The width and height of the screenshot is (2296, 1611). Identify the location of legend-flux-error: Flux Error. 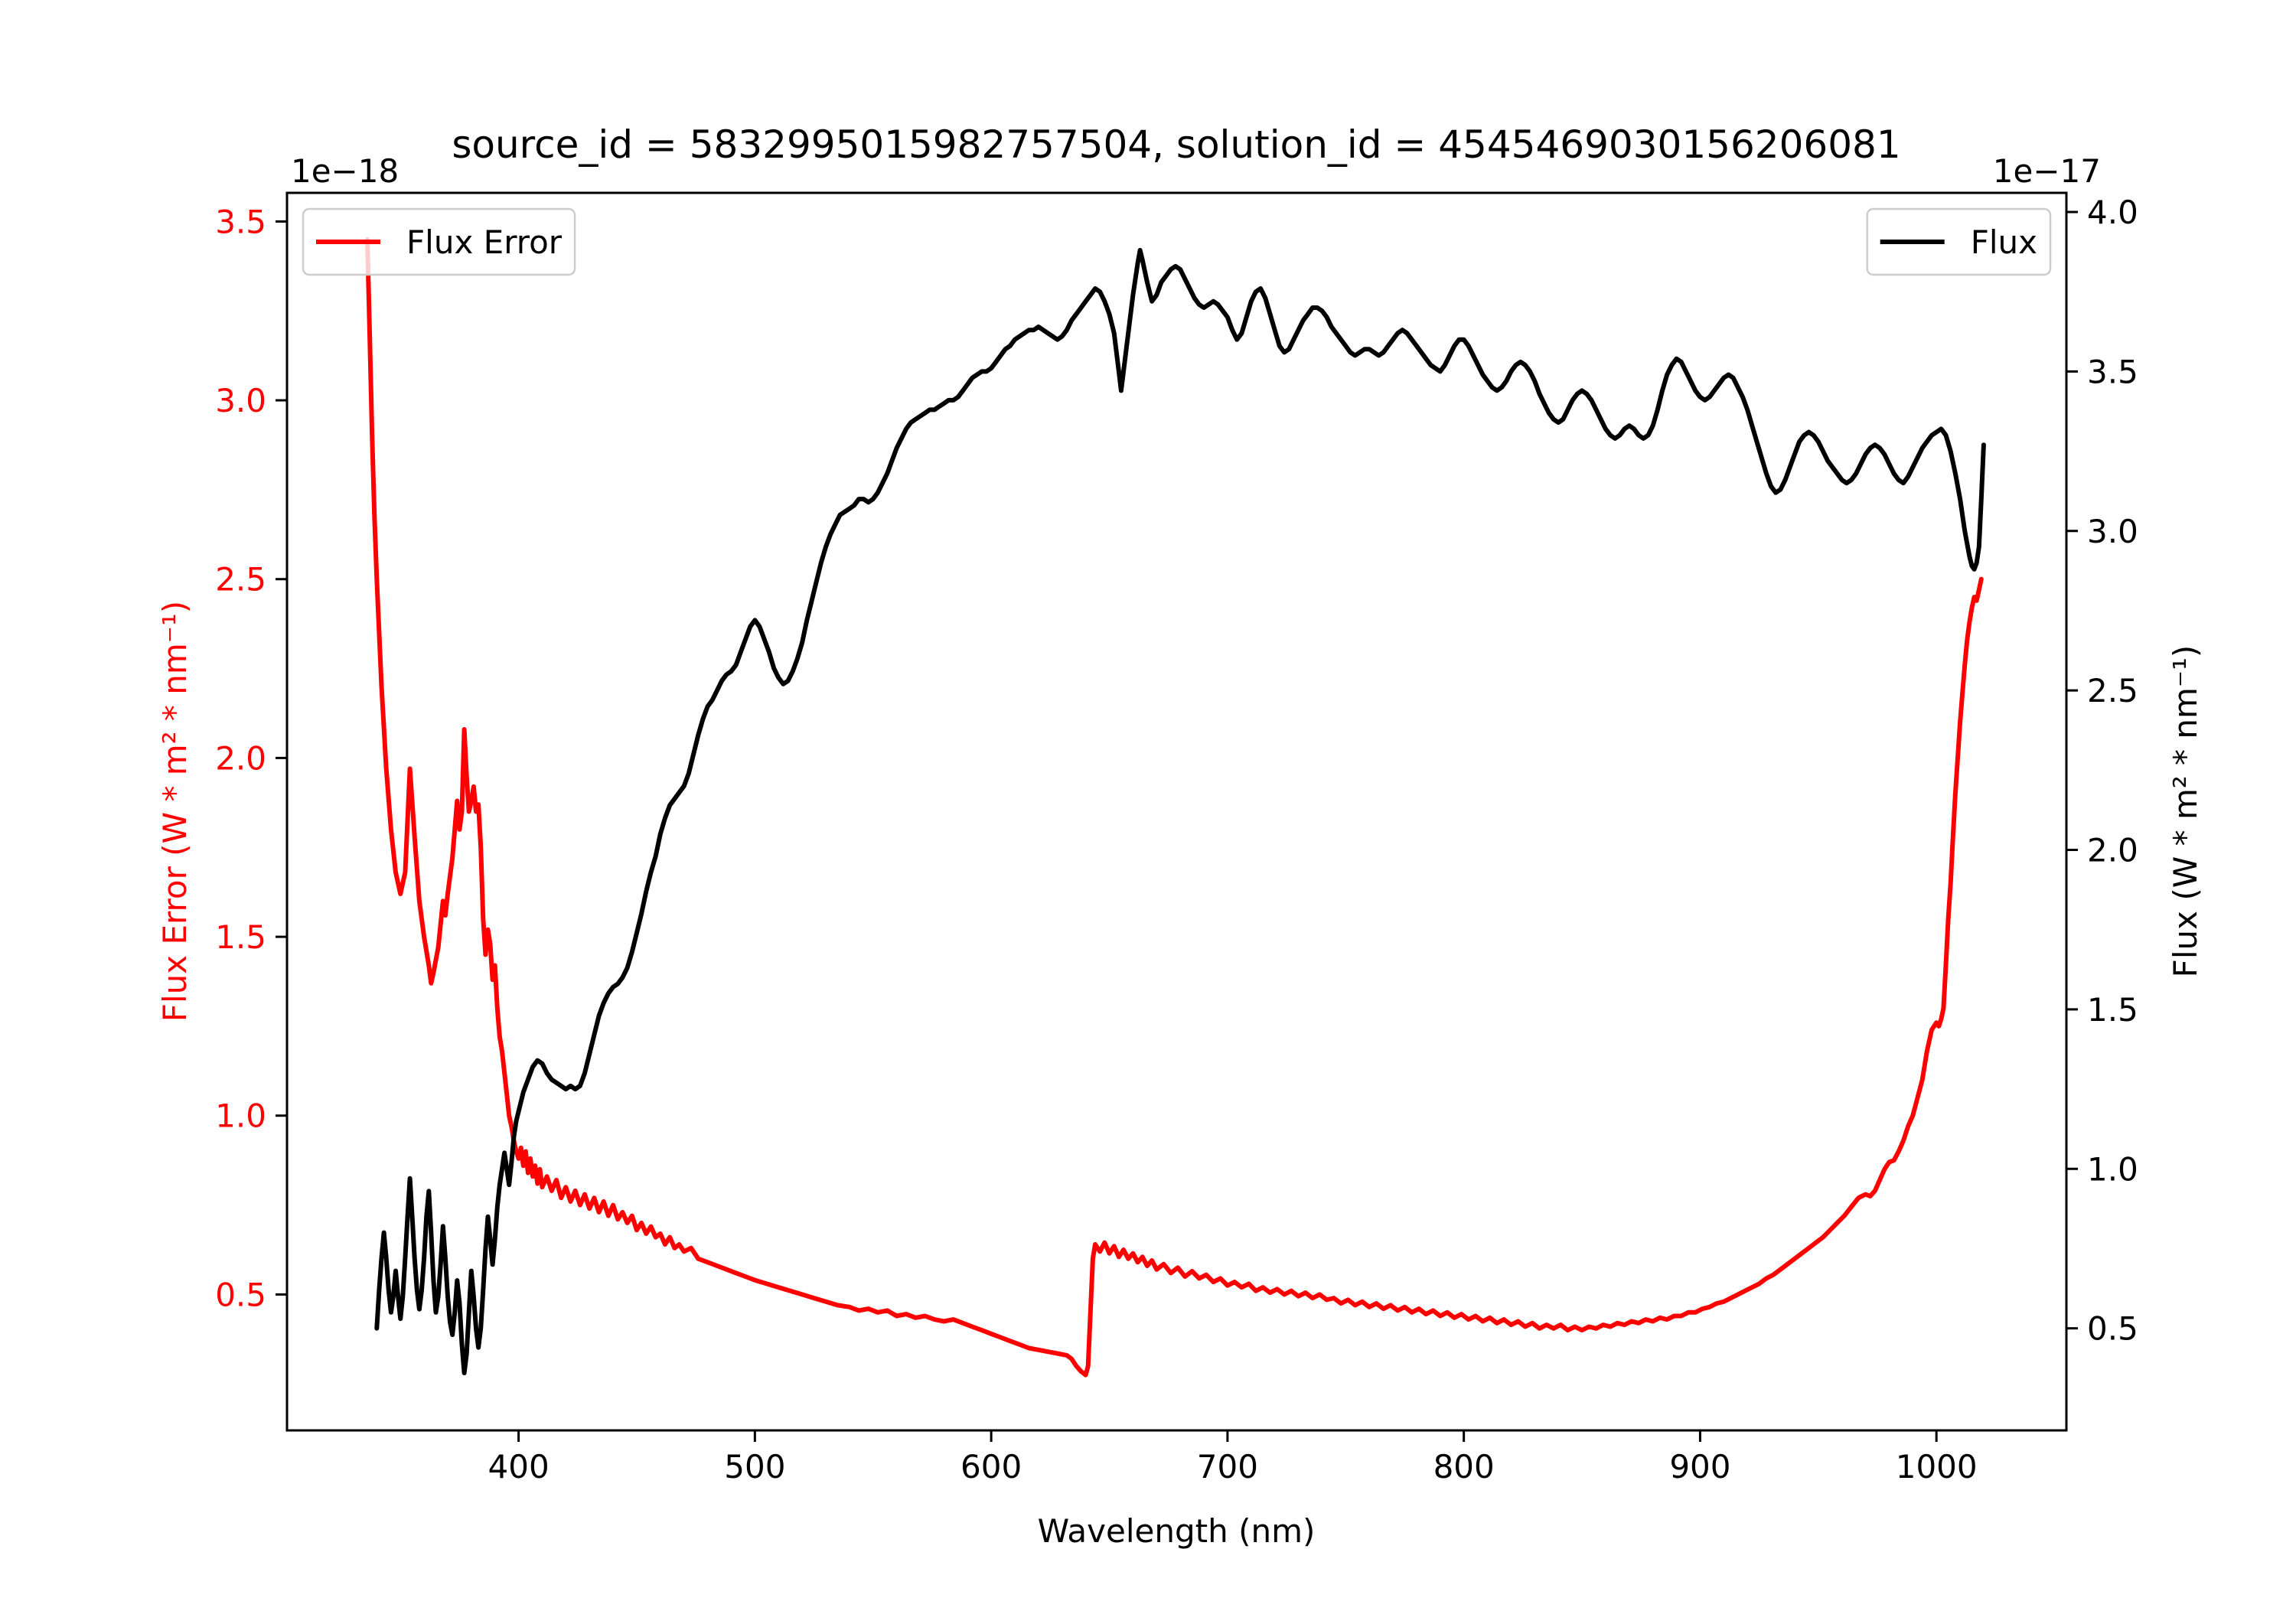
(439, 241).